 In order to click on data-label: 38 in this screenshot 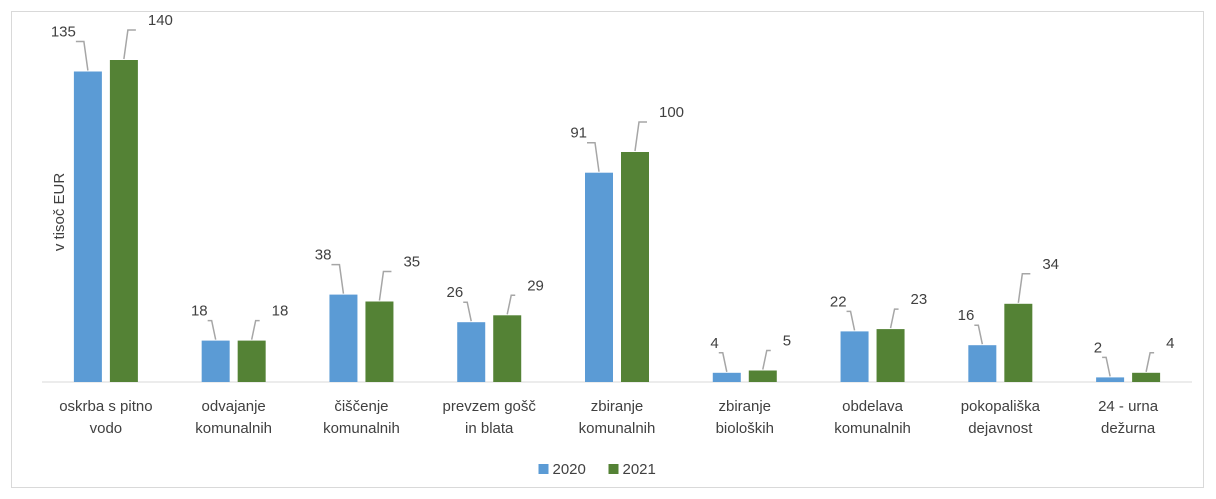, I will do `click(323, 255)`.